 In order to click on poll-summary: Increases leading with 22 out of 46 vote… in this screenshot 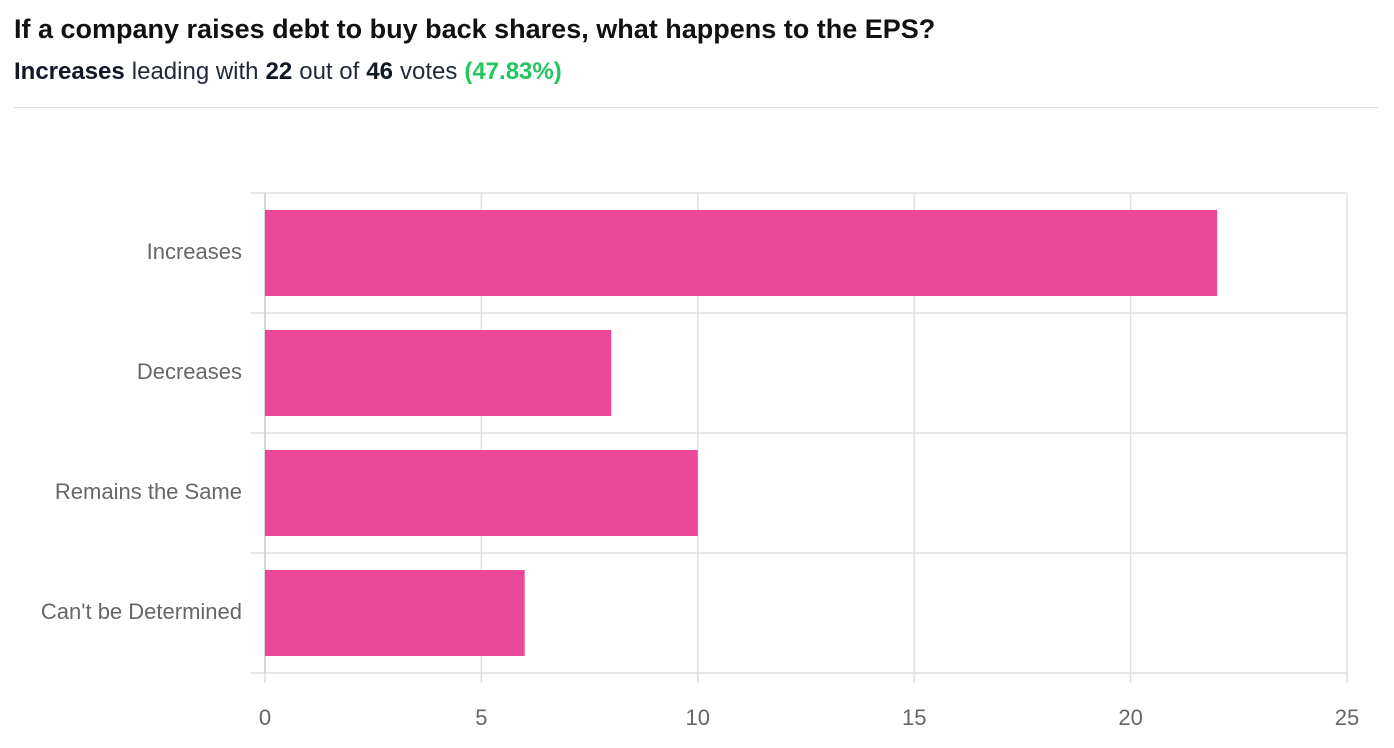, I will do `click(291, 72)`.